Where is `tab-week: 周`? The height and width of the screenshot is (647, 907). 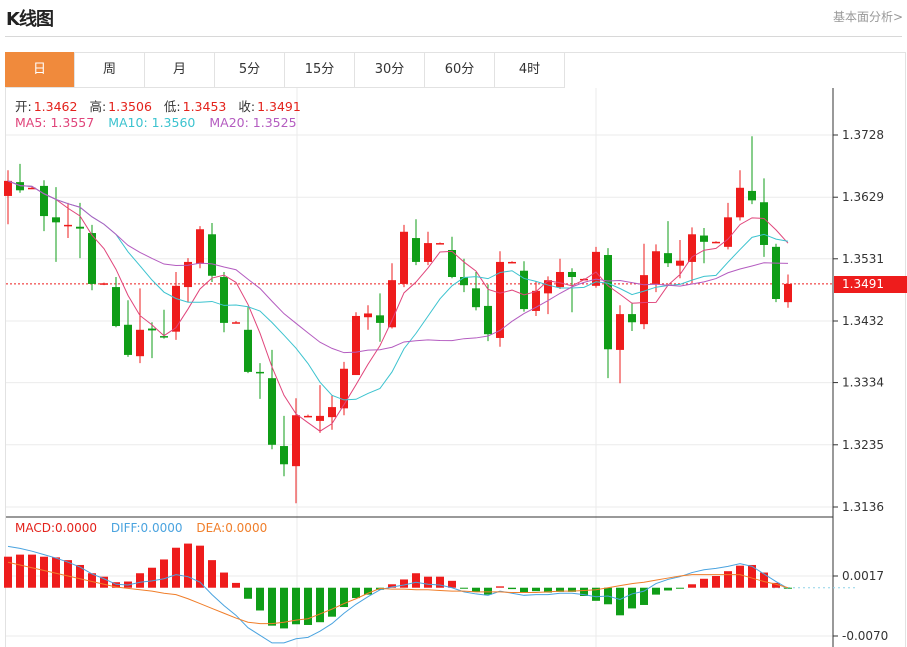 tab-week: 周 is located at coordinates (110, 70).